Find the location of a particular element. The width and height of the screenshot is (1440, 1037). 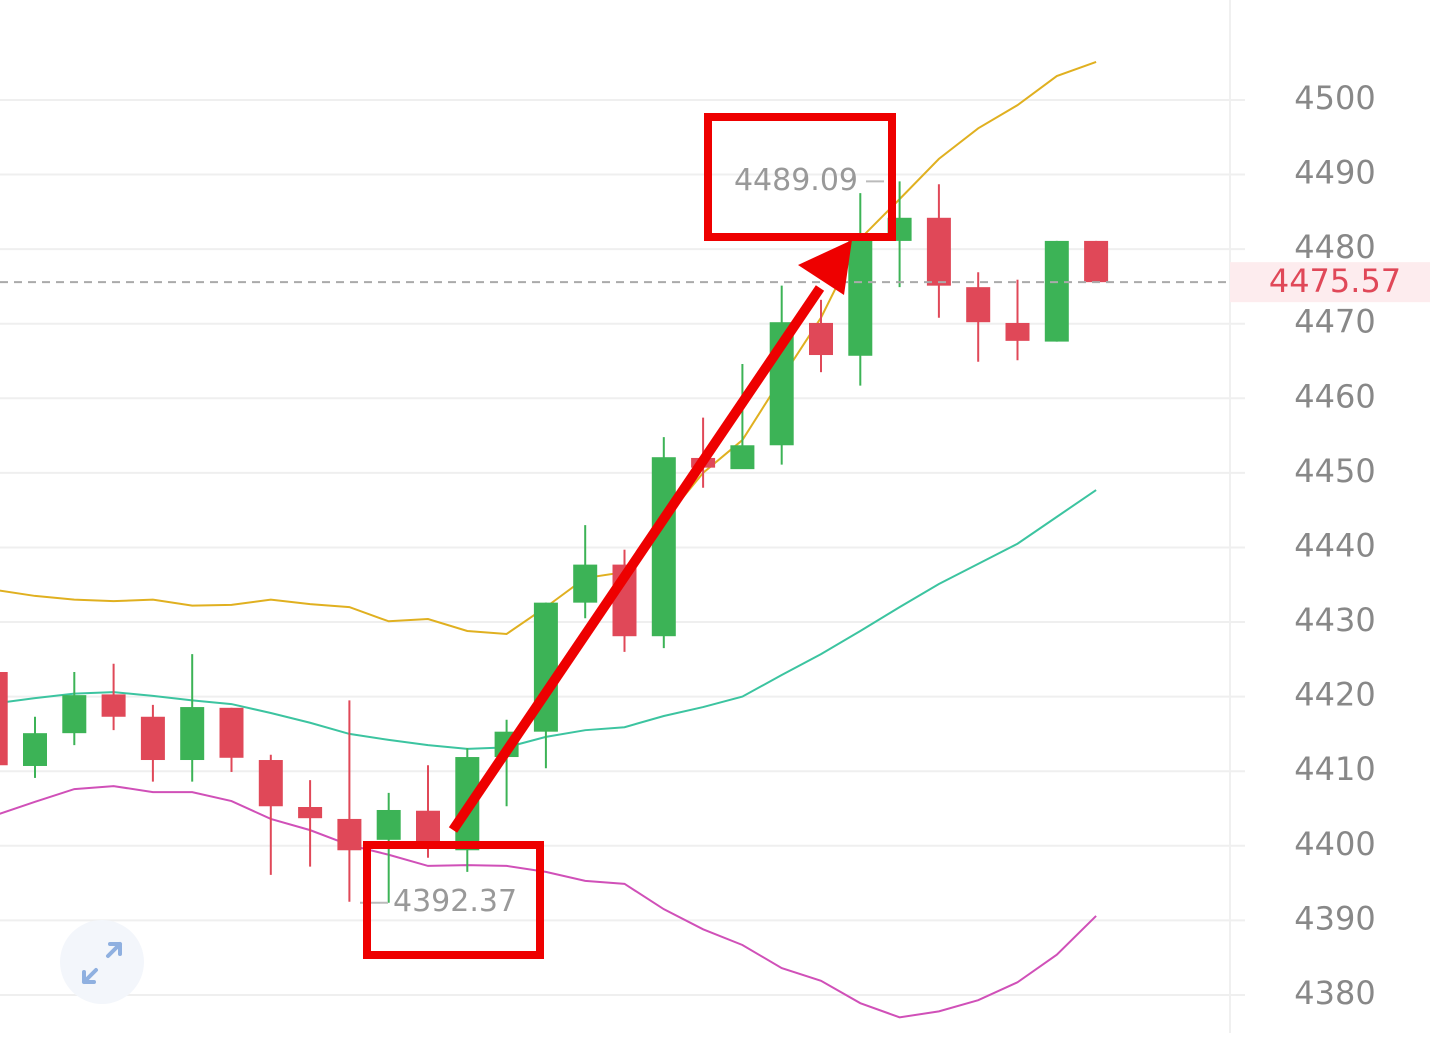

expand-icon is located at coordinates (102, 963).